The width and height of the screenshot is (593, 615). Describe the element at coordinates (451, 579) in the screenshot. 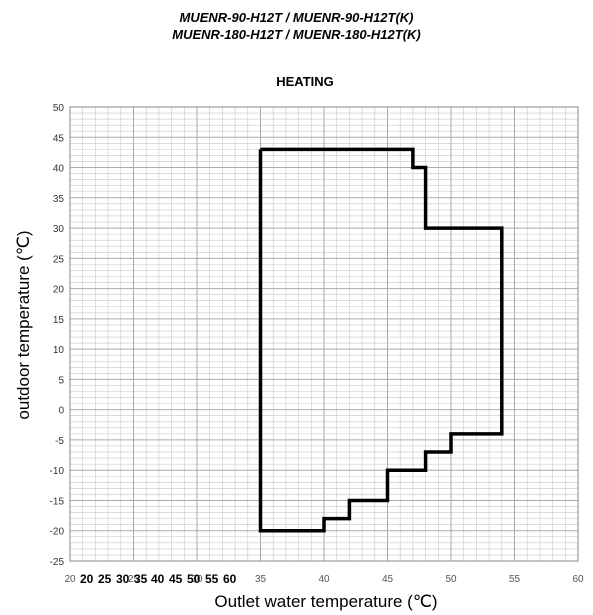

I see `x-tick-label: 50` at that location.